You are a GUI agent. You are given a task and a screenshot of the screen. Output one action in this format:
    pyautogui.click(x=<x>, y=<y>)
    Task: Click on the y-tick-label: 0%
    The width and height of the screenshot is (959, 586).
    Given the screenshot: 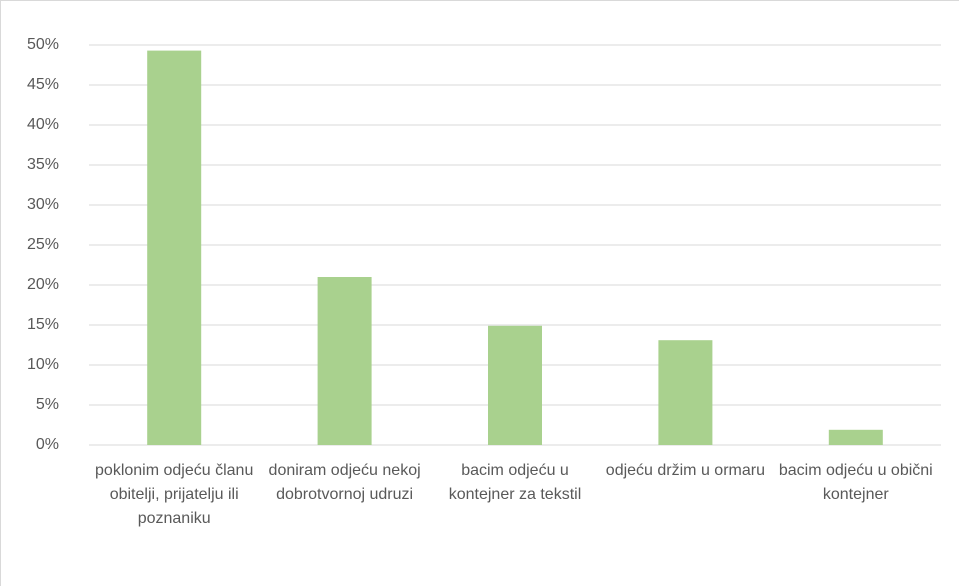 What is the action you would take?
    pyautogui.click(x=47, y=444)
    